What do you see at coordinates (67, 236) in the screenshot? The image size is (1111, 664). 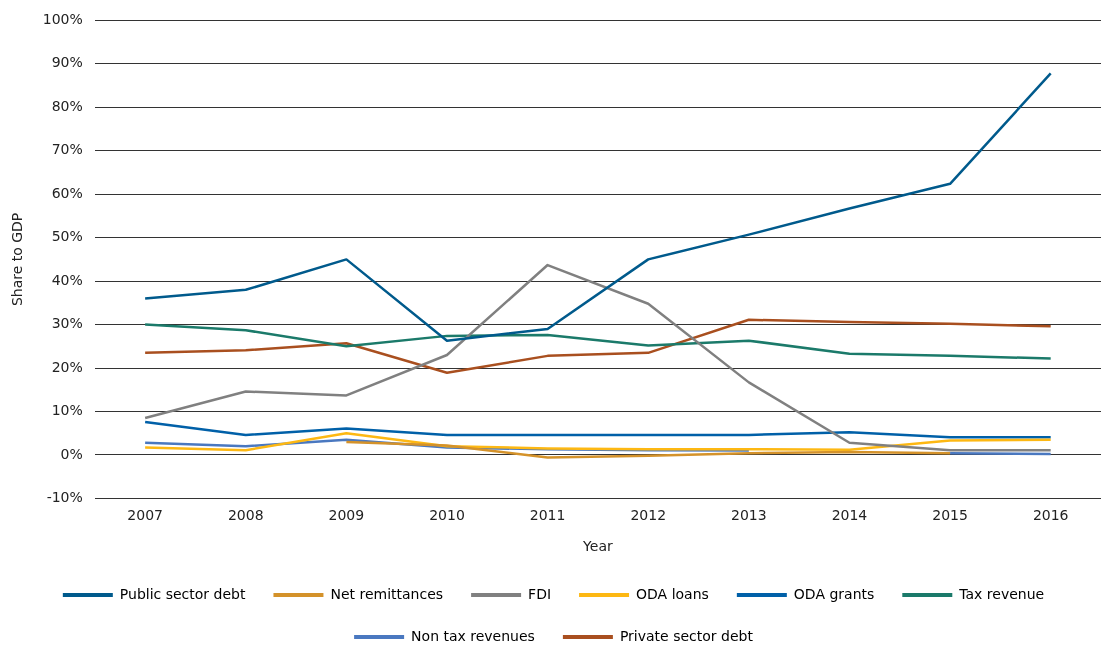 I see `y-tick-label: 50%` at bounding box center [67, 236].